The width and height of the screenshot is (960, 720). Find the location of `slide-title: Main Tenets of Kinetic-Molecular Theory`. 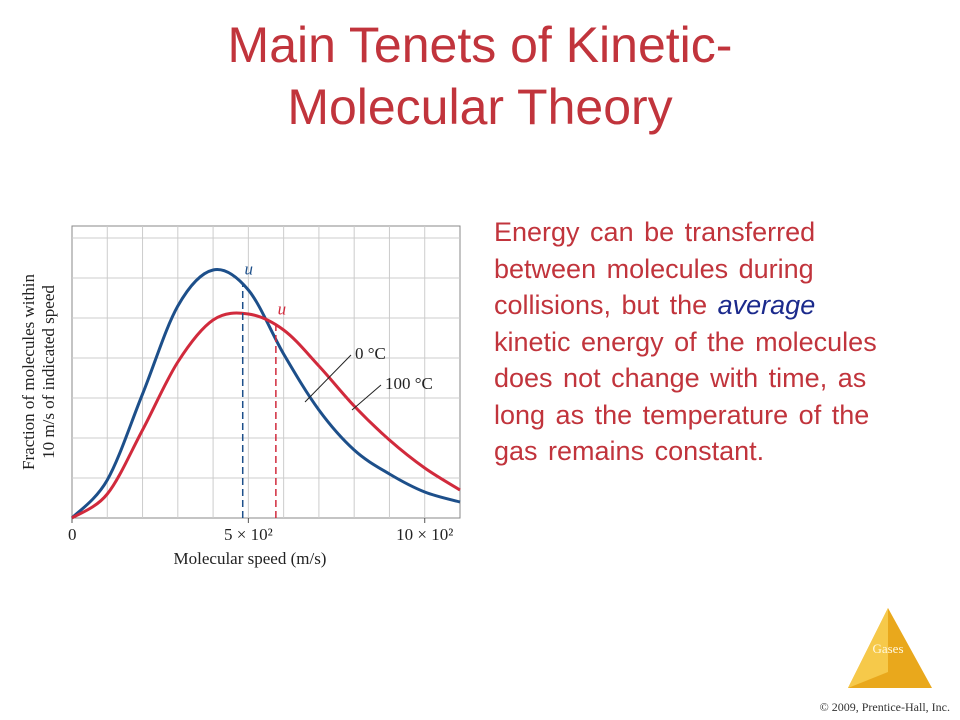

slide-title: Main Tenets of Kinetic-Molecular Theory is located at coordinates (480, 76).